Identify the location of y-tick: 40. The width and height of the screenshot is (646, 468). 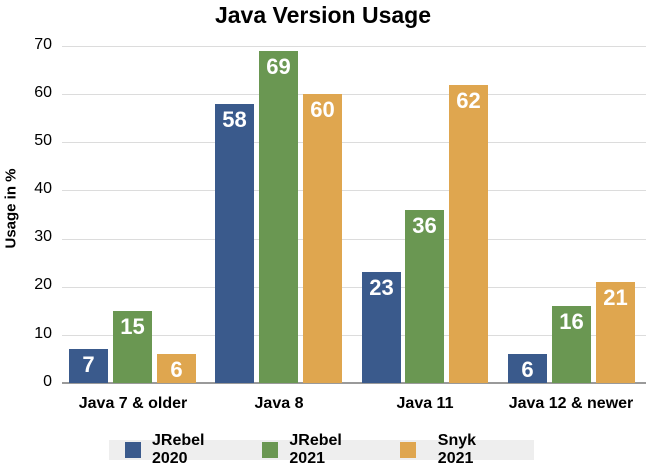
(43, 188).